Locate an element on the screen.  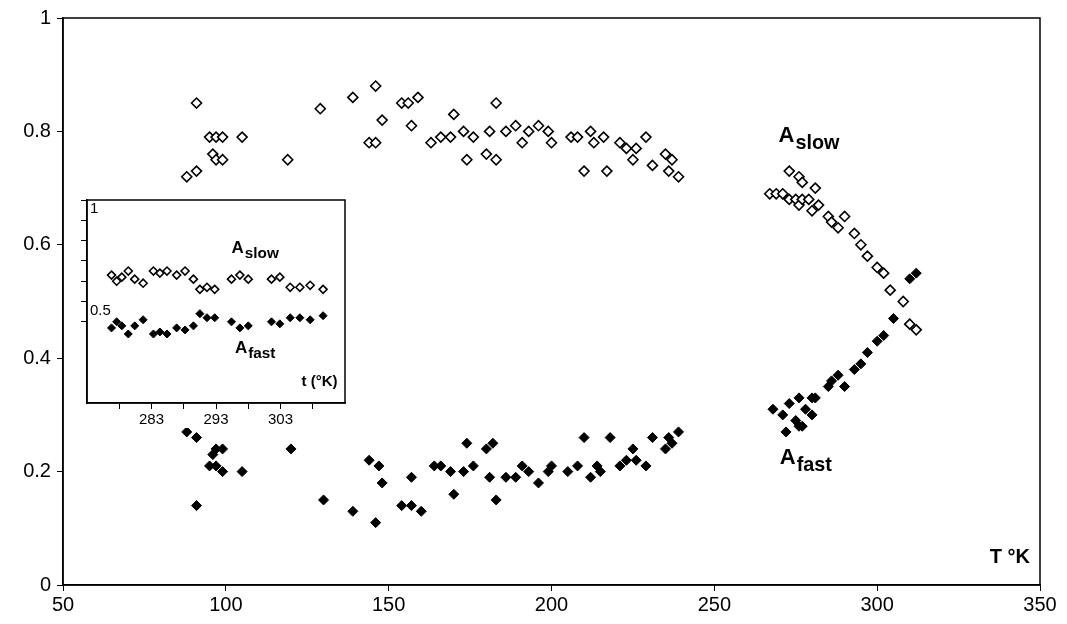
x-axis-title: T °K is located at coordinates (1010, 555).